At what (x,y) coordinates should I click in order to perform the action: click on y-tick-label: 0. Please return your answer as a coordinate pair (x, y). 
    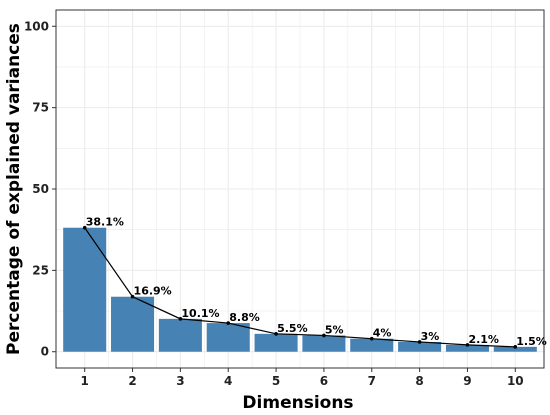
    Looking at the image, I should click on (45, 352).